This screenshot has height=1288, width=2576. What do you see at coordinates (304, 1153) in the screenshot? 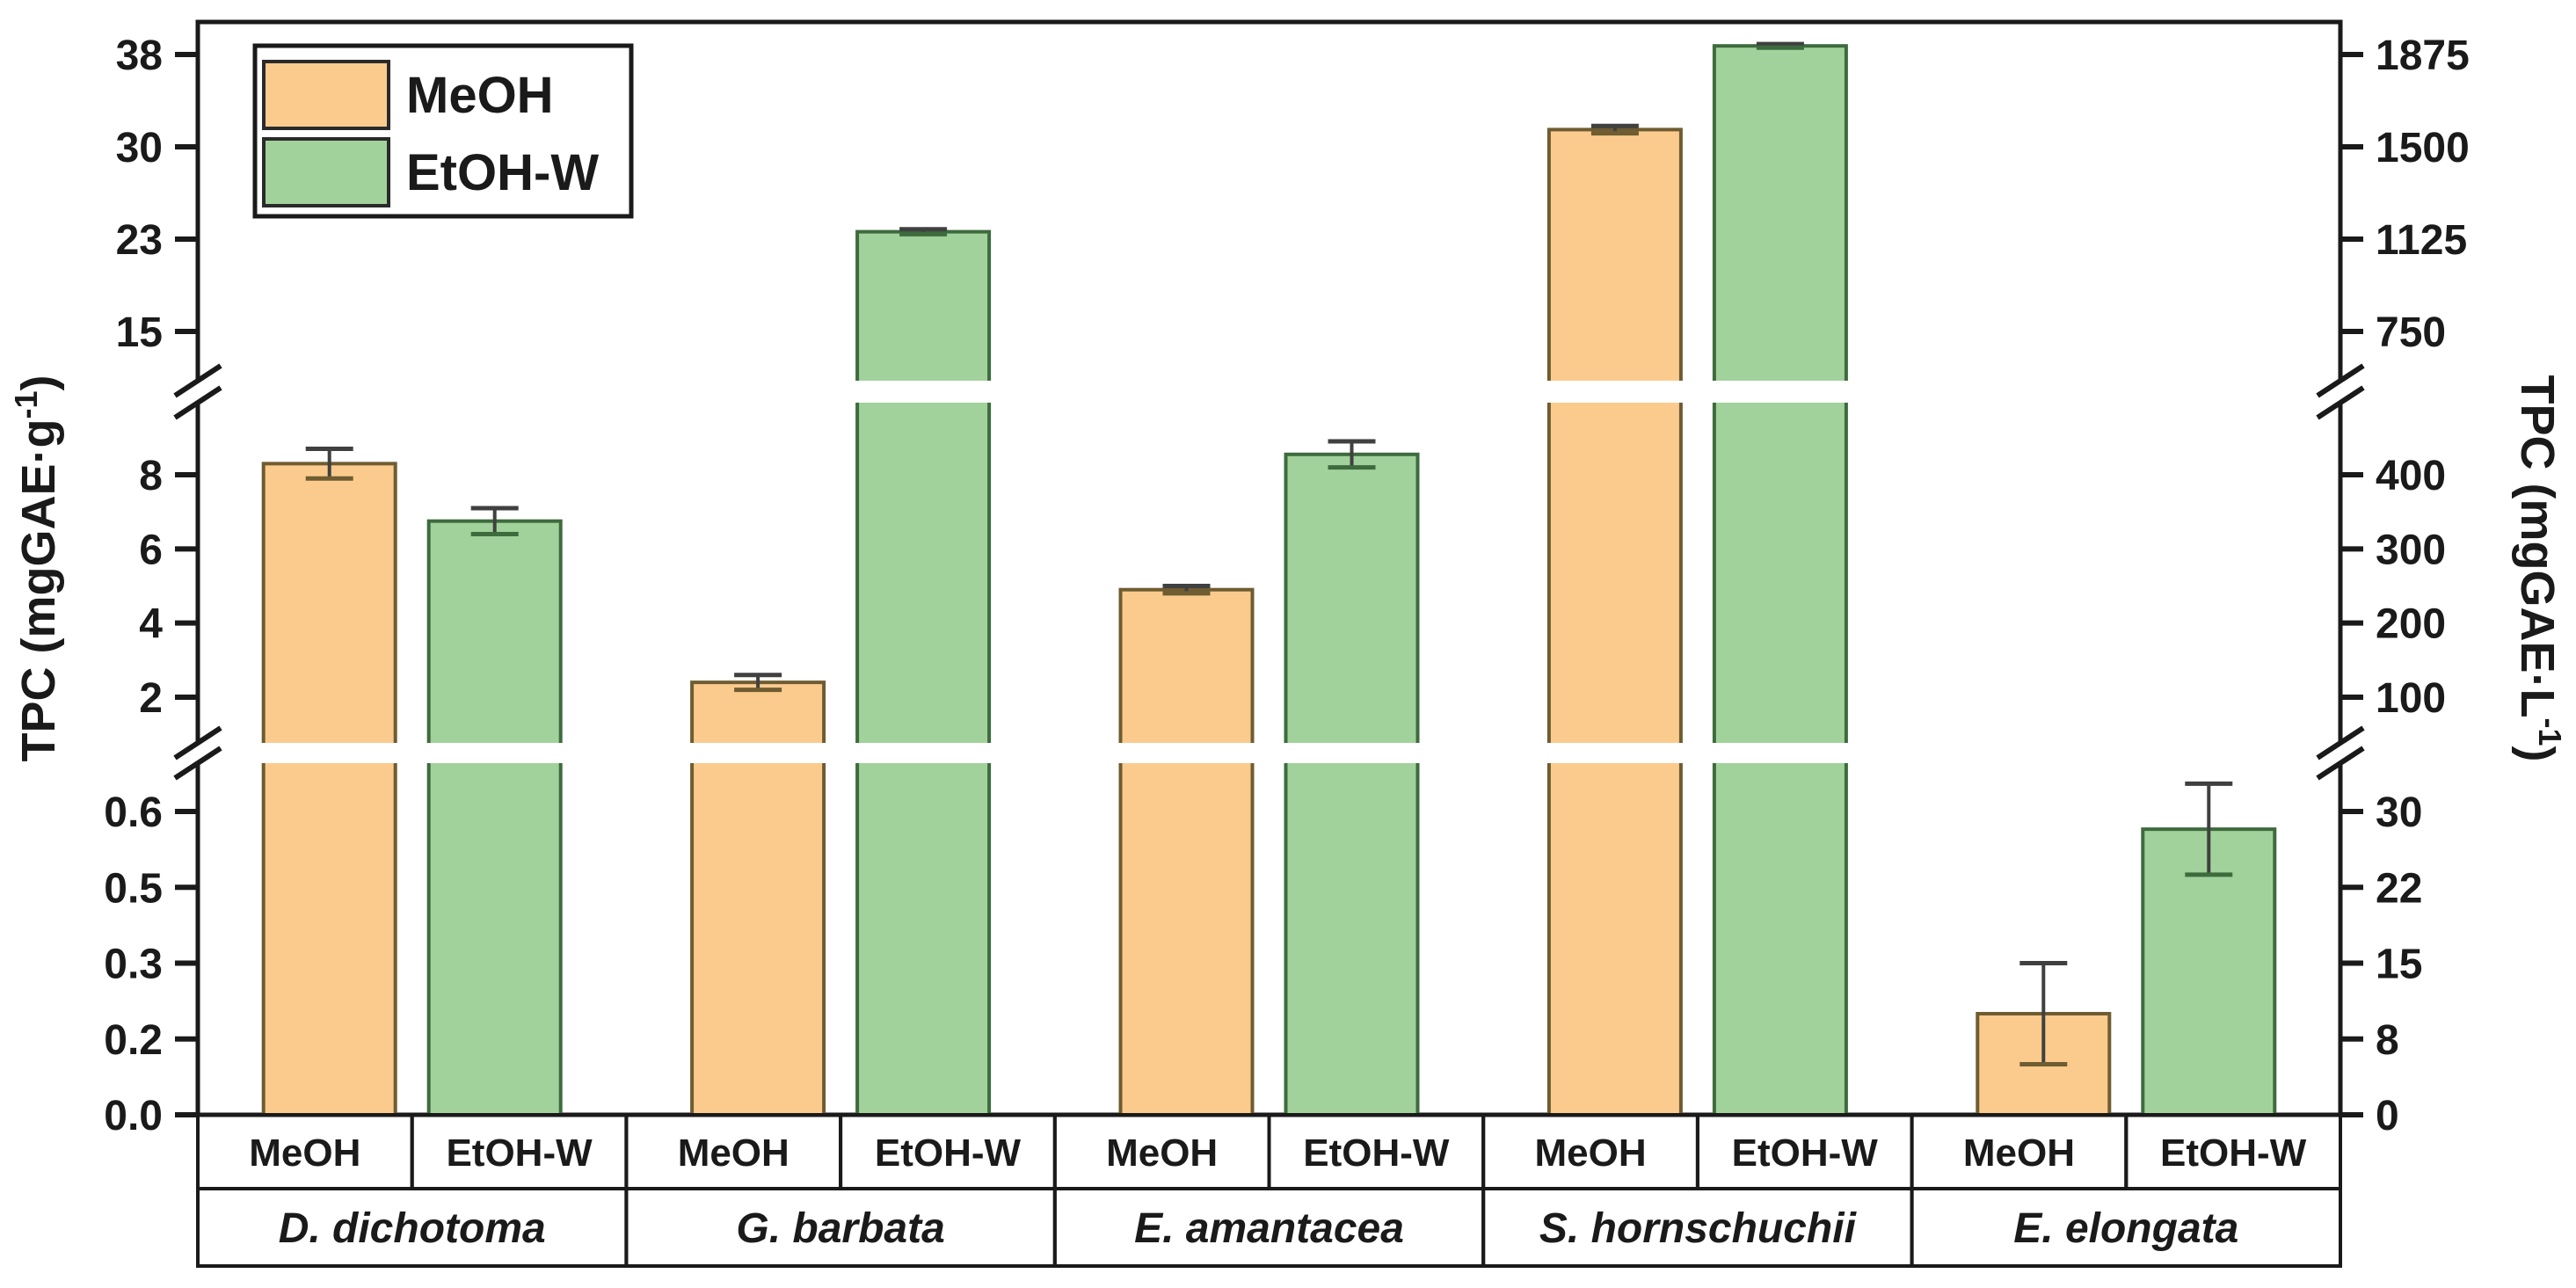
I see `solvent-cell-label-1-meoh: MeOH` at bounding box center [304, 1153].